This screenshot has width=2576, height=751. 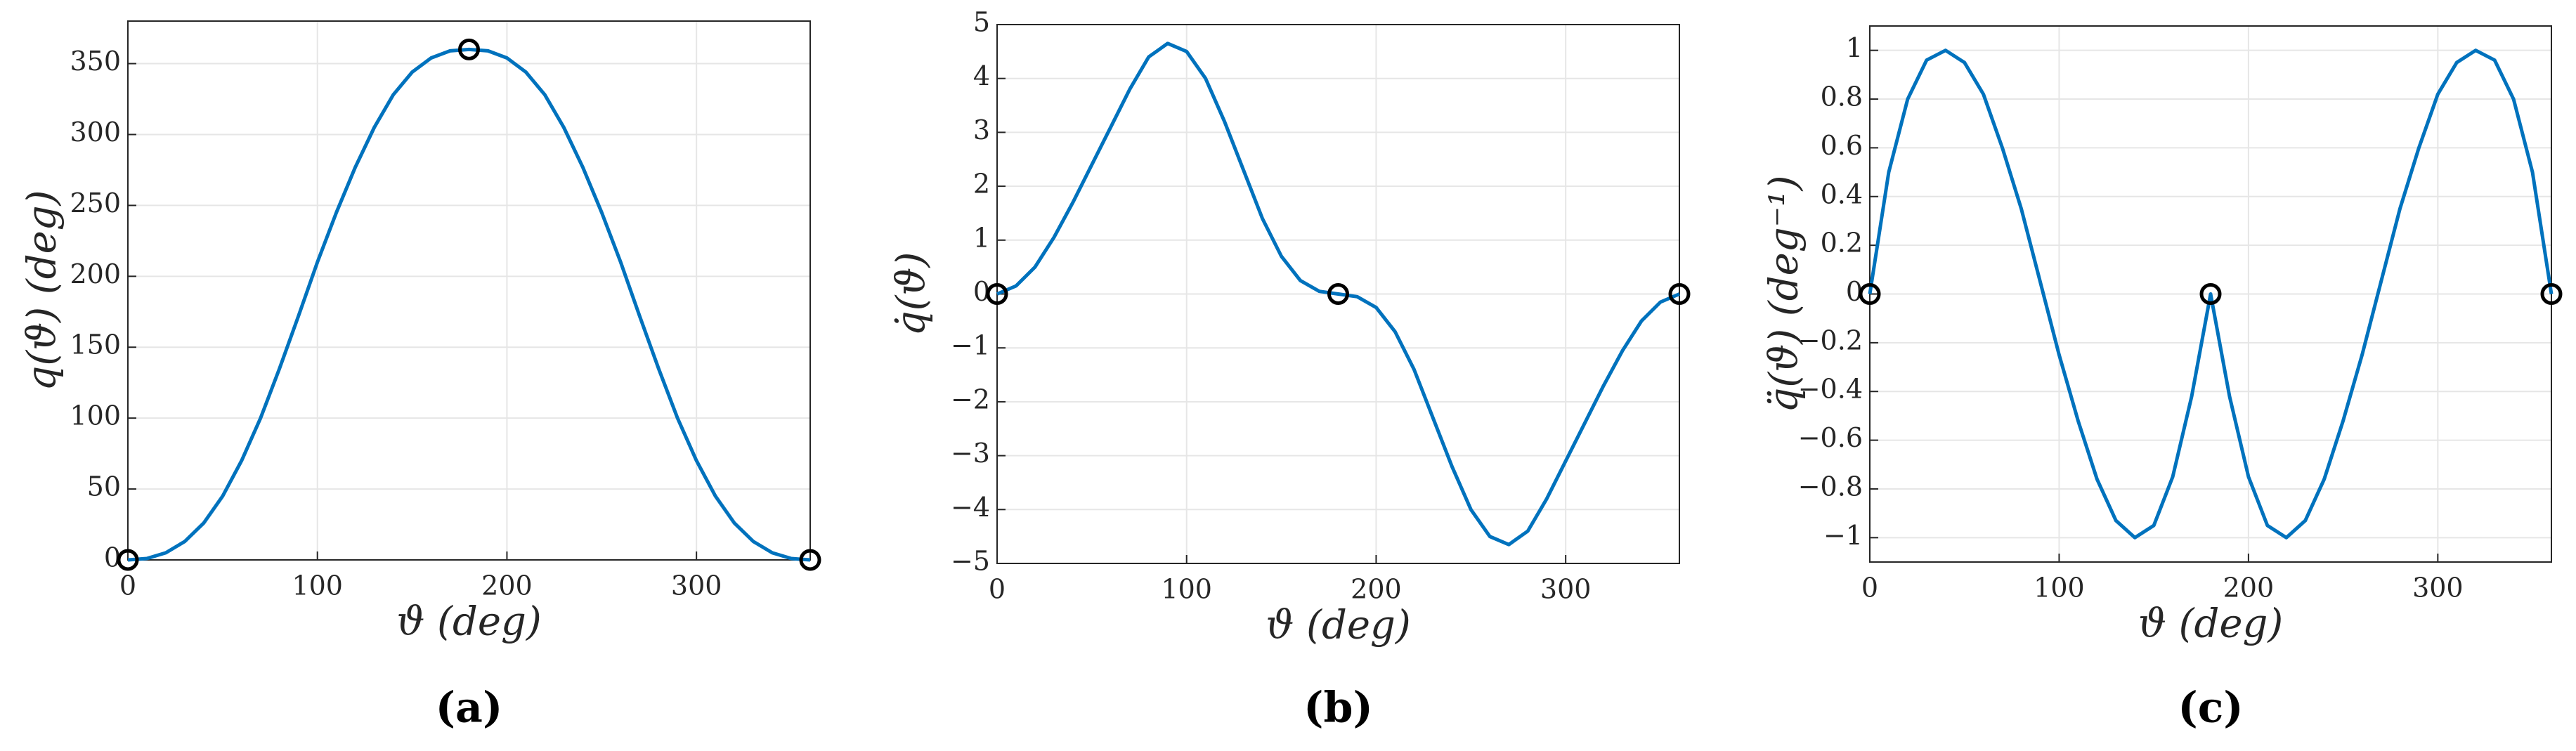 What do you see at coordinates (1842, 243) in the screenshot?
I see `y-tick-label: 0.2` at bounding box center [1842, 243].